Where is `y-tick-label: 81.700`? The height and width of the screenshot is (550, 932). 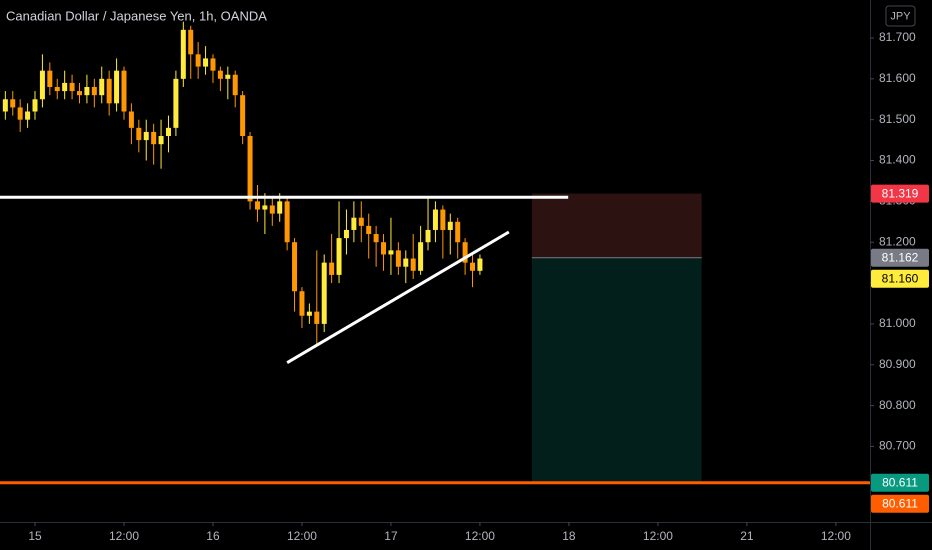
y-tick-label: 81.700 is located at coordinates (897, 37).